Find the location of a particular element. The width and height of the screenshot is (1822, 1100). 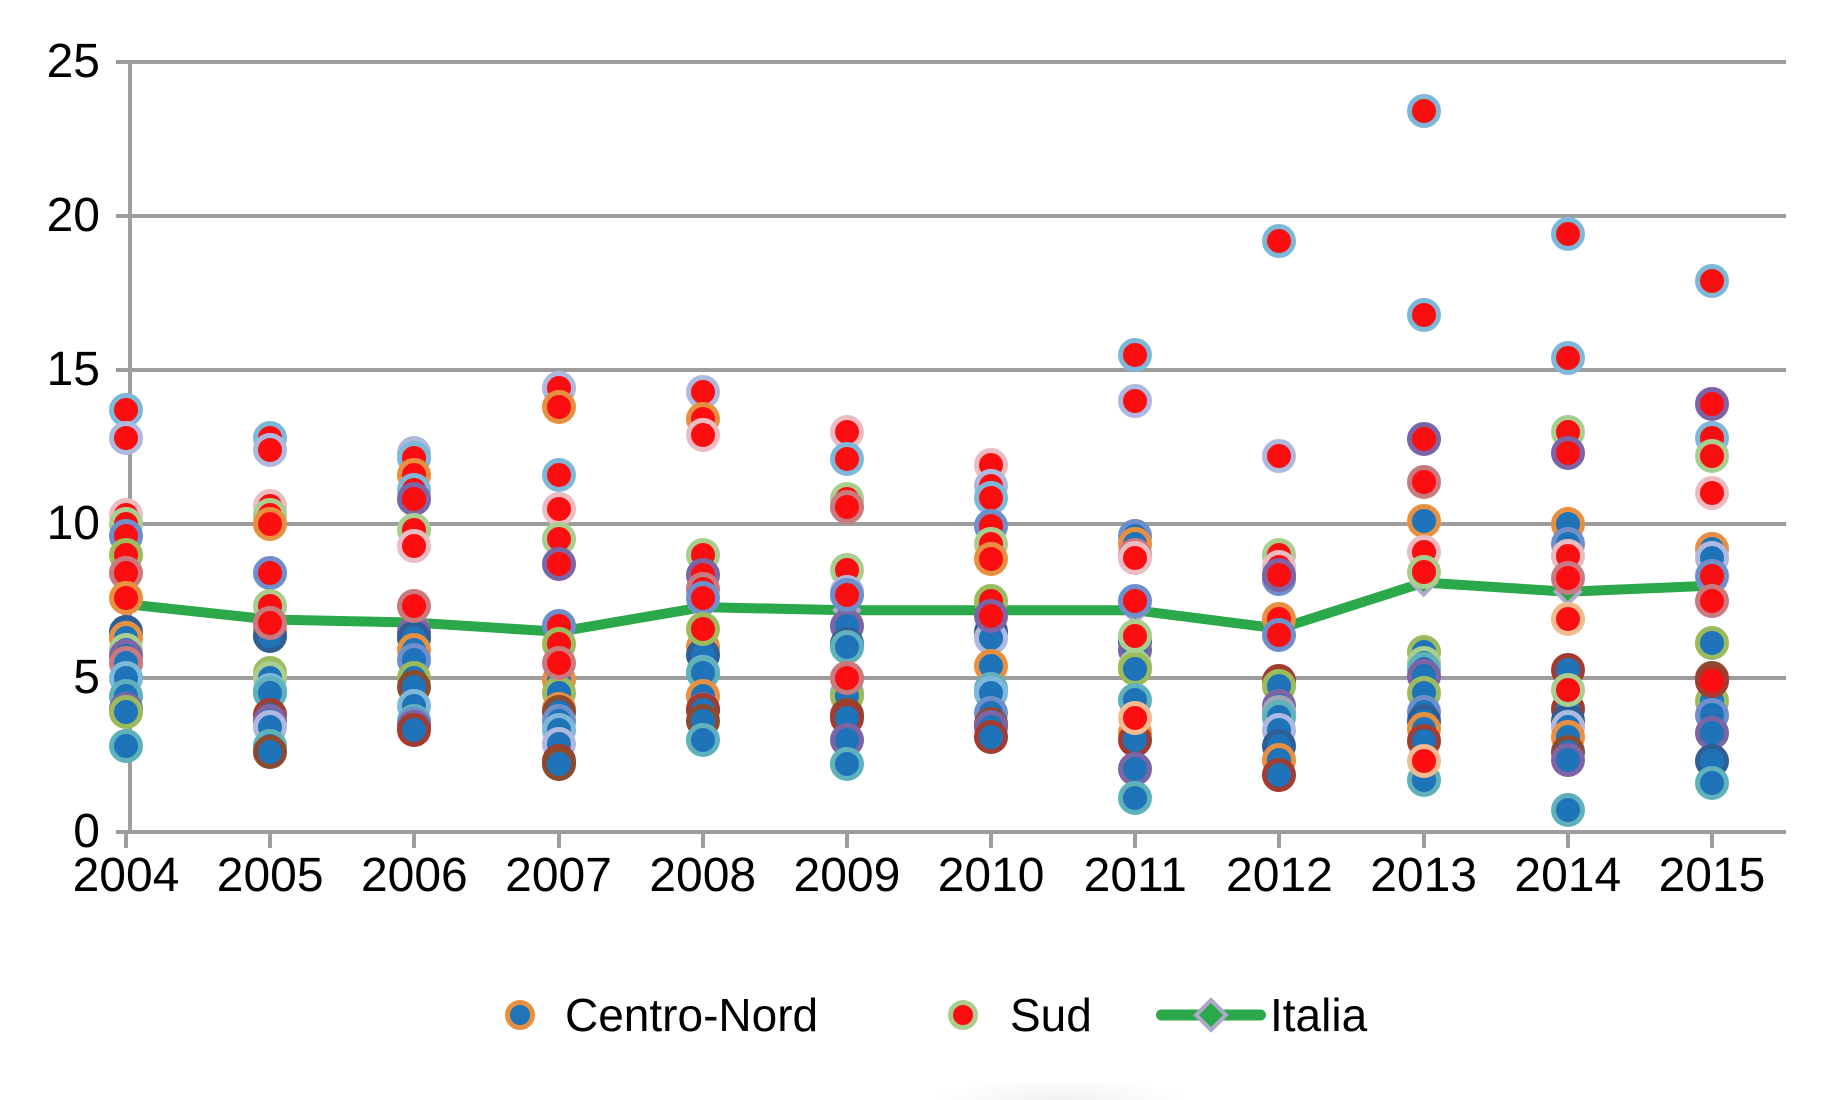

x-axis-label: 2011 is located at coordinates (1135, 875).